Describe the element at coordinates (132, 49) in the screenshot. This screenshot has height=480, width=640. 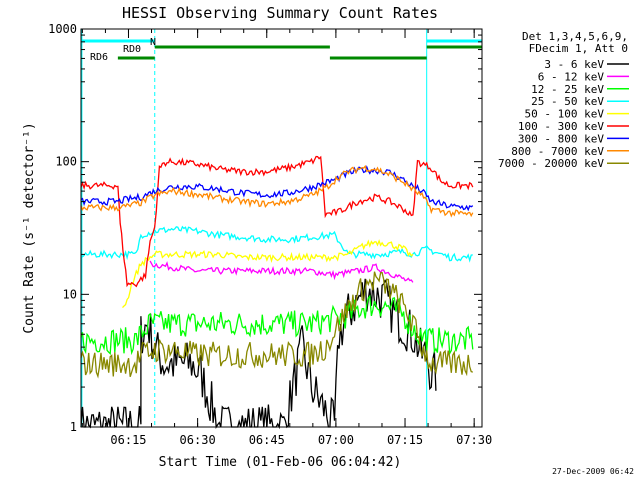
I see `annotation-label: RD0` at that location.